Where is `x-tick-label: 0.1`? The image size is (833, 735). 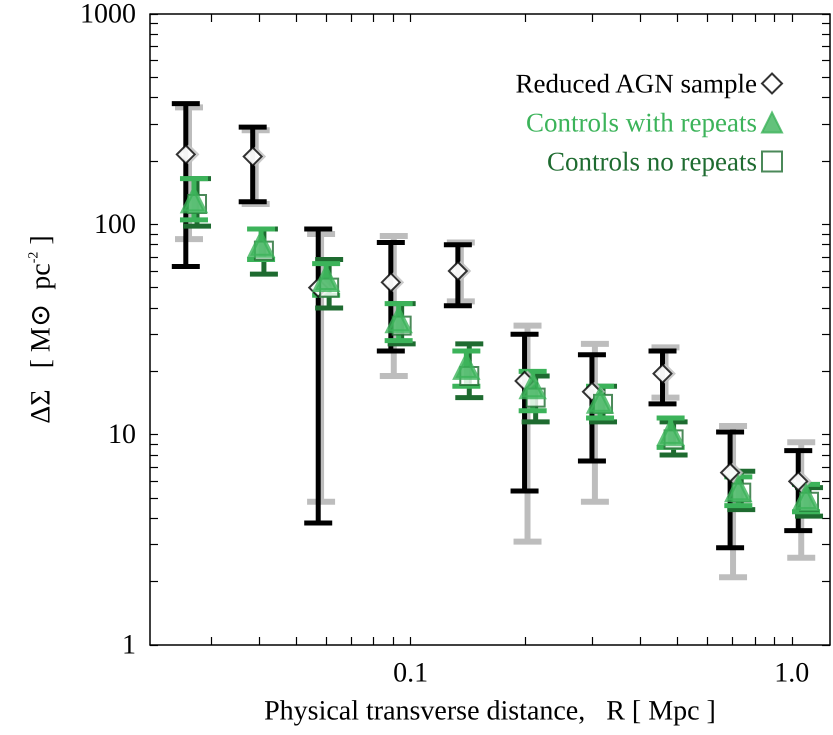 x-tick-label: 0.1 is located at coordinates (410, 673).